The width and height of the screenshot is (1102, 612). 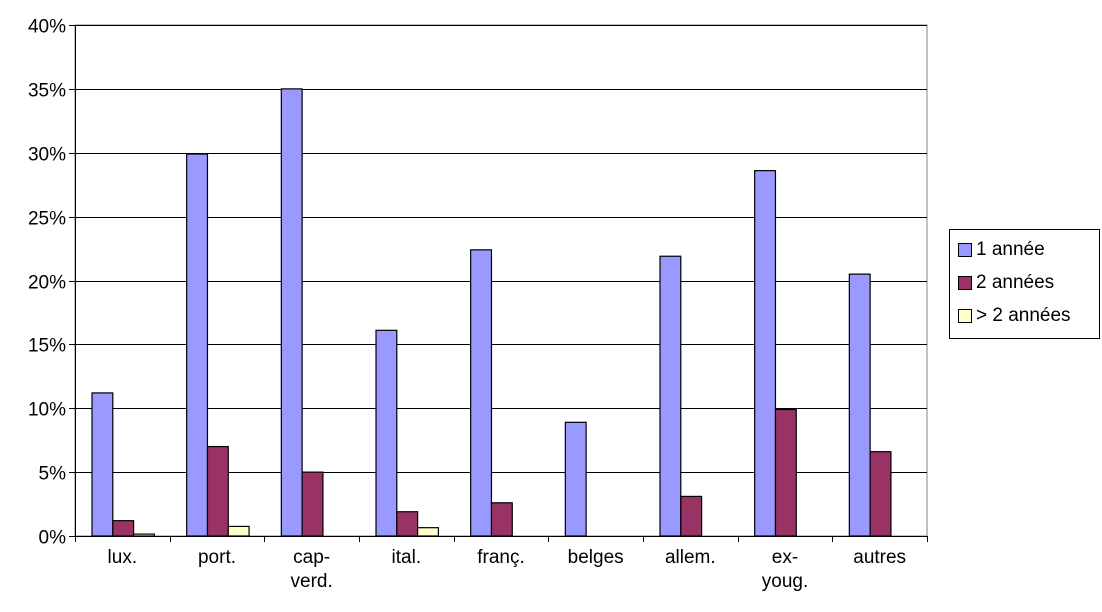 I want to click on y-tick-label: 20%, so click(x=47, y=283).